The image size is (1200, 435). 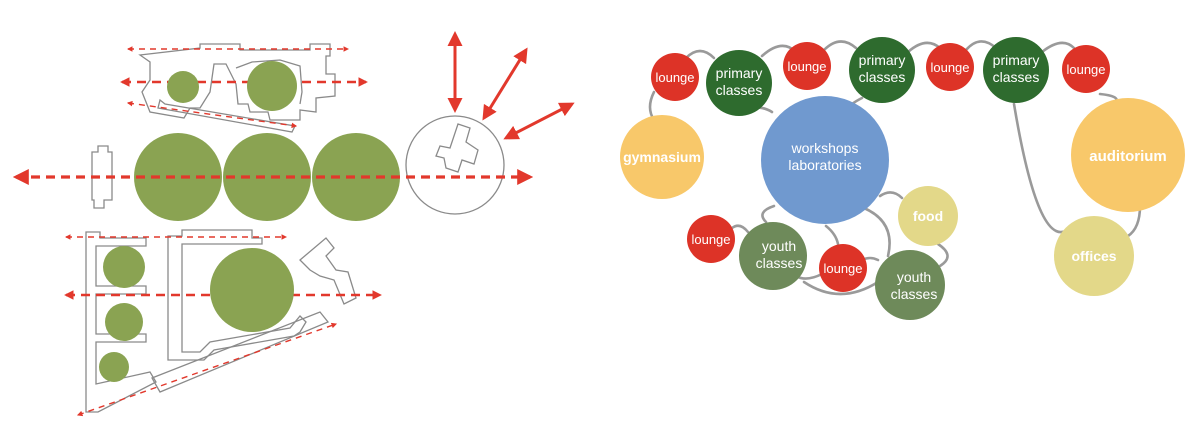 I want to click on bubble-lounge-6-label: lounge, so click(x=842, y=268).